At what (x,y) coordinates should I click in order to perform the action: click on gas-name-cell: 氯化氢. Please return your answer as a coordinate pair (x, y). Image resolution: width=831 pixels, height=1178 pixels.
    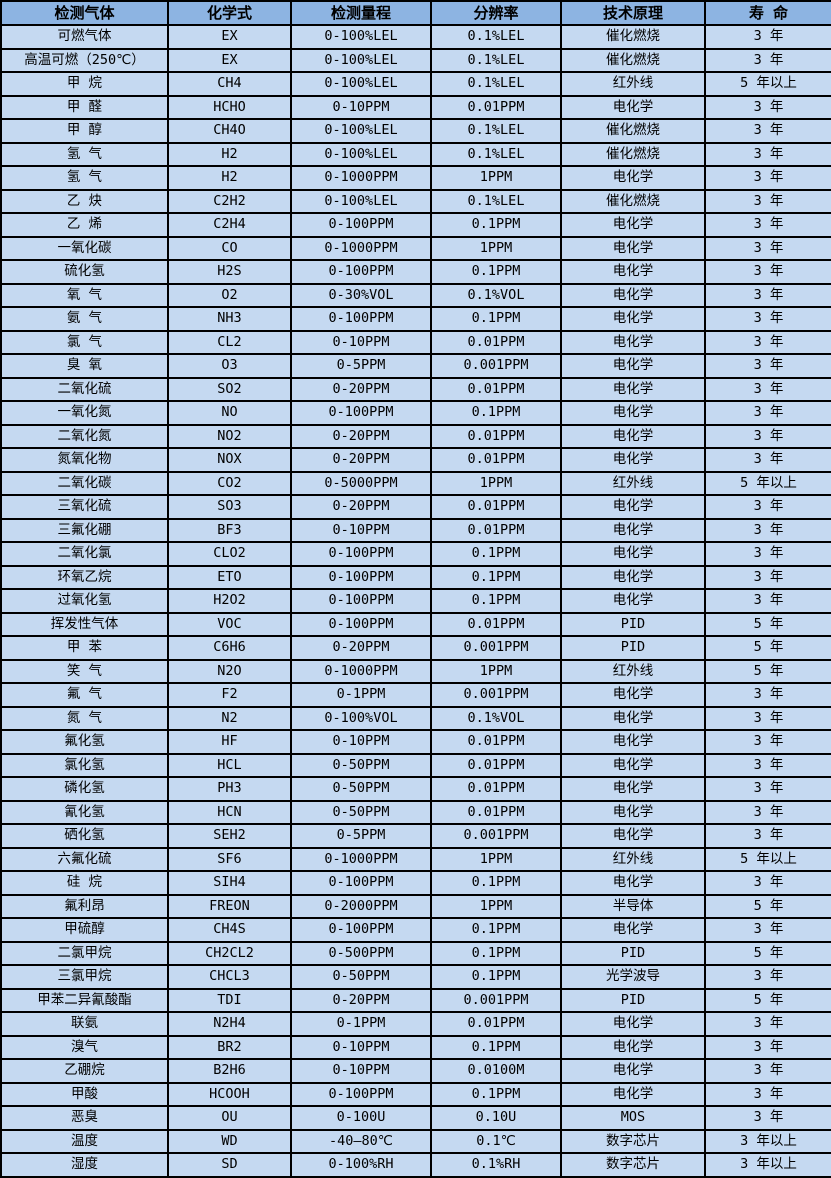
    Looking at the image, I should click on (84, 765).